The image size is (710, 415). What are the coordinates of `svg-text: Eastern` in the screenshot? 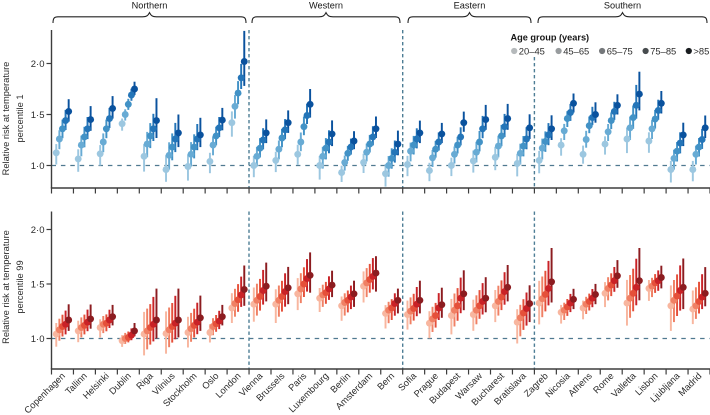 It's located at (470, 5).